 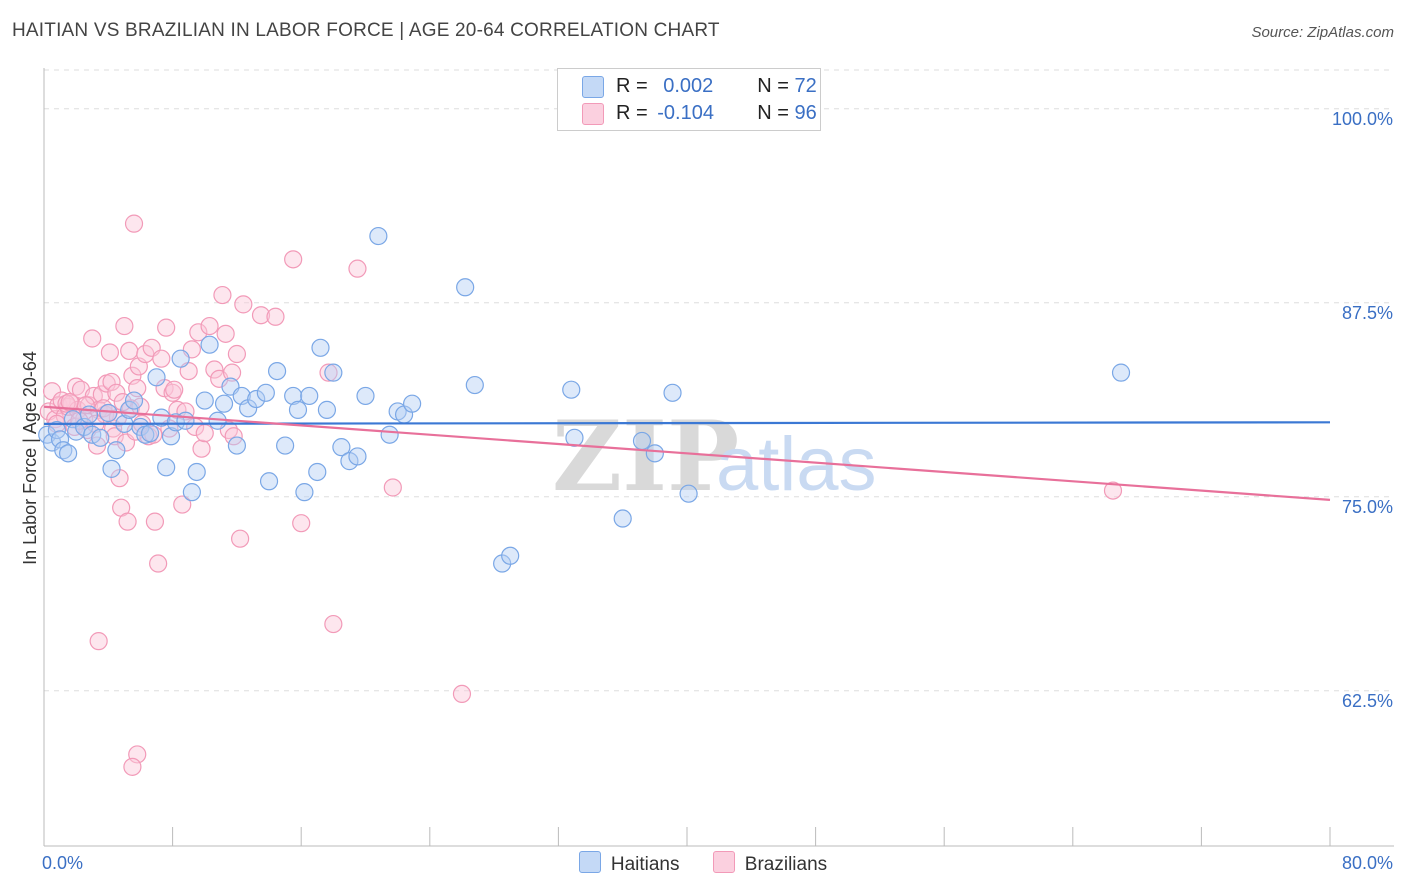 What do you see at coordinates (589, 862) in the screenshot?
I see `haitians-legend-swatch` at bounding box center [589, 862].